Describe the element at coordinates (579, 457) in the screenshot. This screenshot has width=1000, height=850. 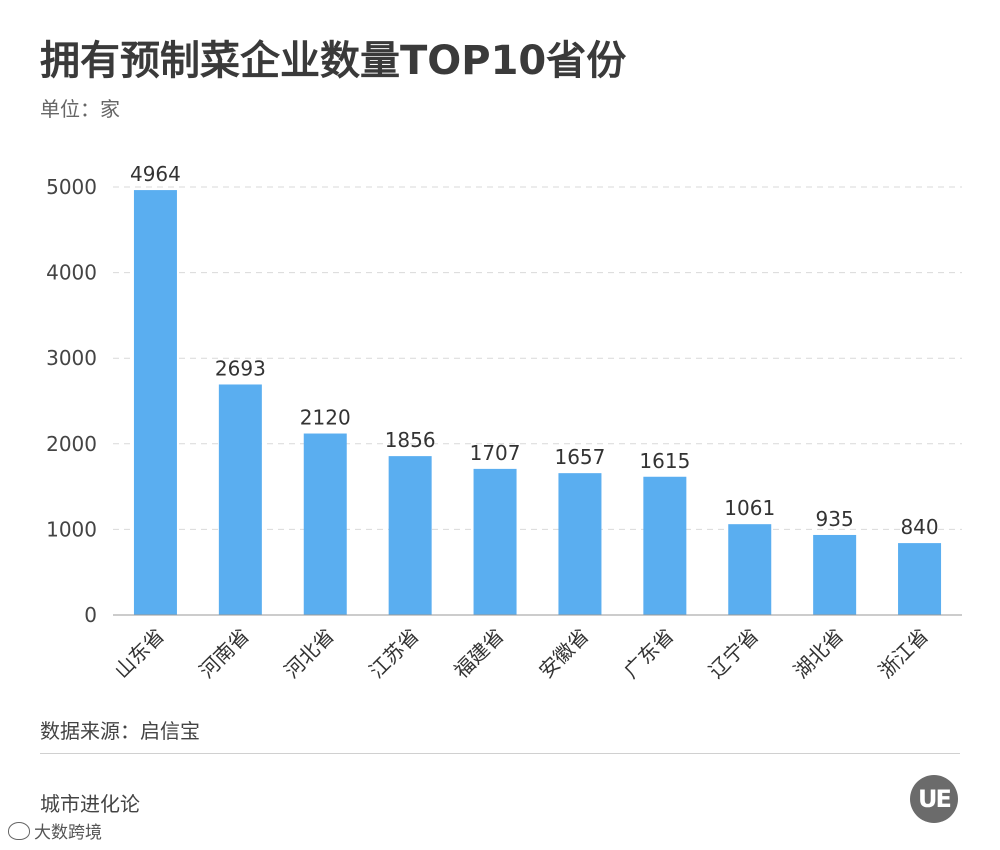
I see `data-label: 1657` at that location.